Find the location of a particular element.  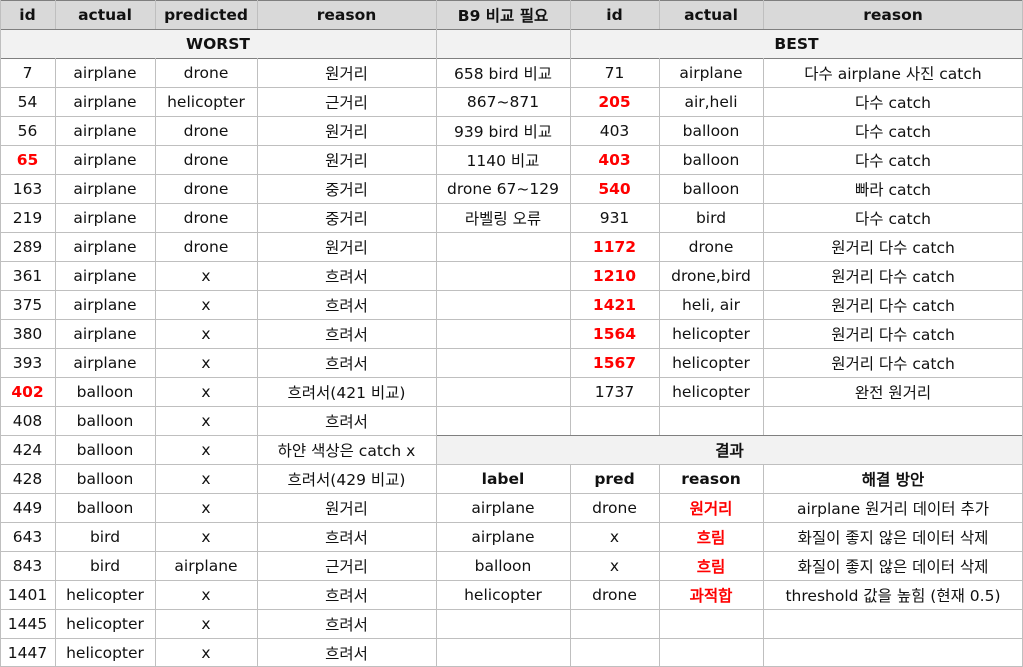

worst-id-cell: 1401 is located at coordinates (27, 594).